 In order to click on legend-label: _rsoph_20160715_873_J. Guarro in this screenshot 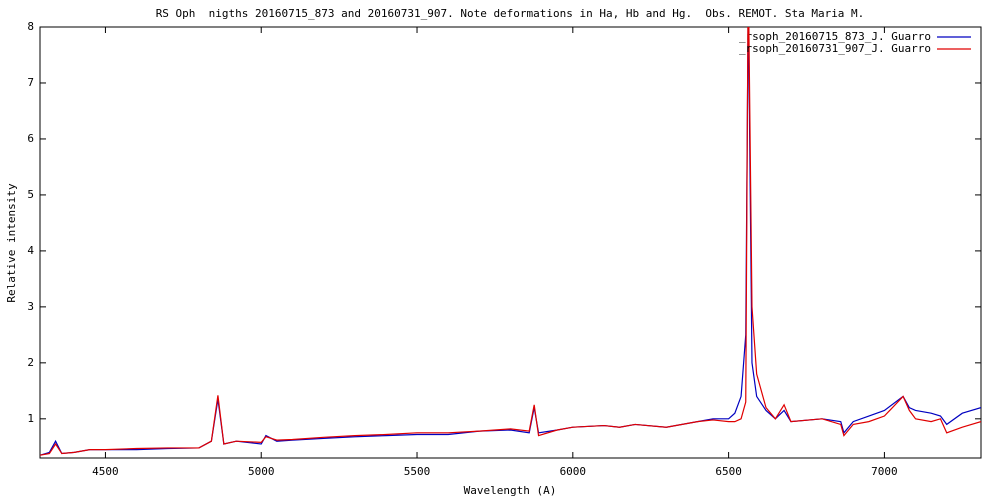, I will do `click(835, 36)`.